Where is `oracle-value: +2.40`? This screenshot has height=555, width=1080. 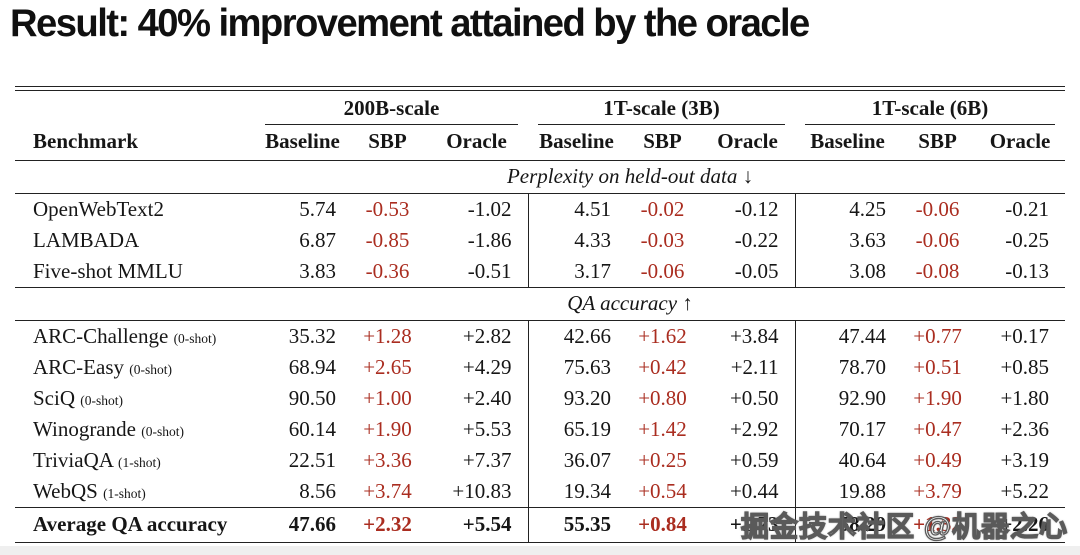
oracle-value: +2.40 is located at coordinates (487, 398).